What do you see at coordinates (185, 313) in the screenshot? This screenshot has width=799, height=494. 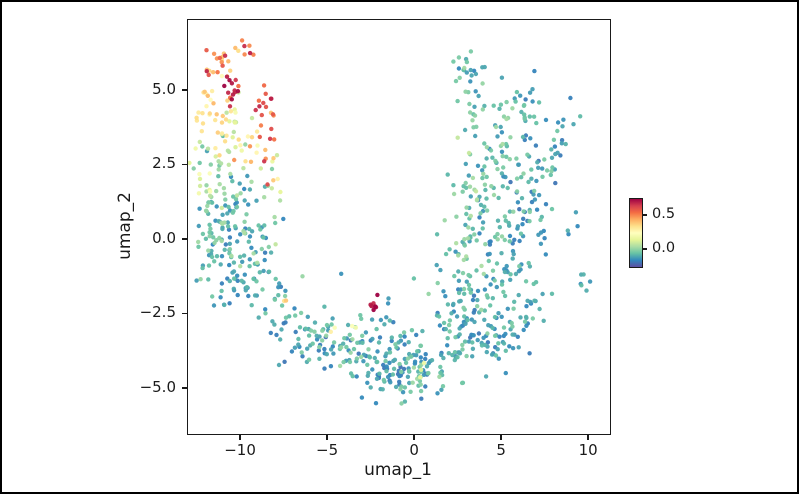 I see `y-tick-mark` at bounding box center [185, 313].